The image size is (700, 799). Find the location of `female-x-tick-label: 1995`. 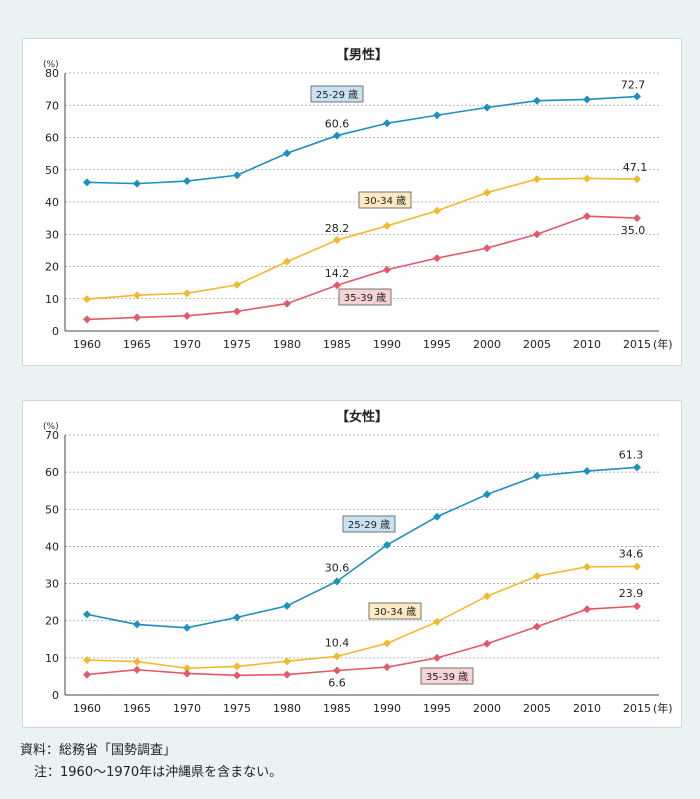

female-x-tick-label: 1995 is located at coordinates (437, 708).